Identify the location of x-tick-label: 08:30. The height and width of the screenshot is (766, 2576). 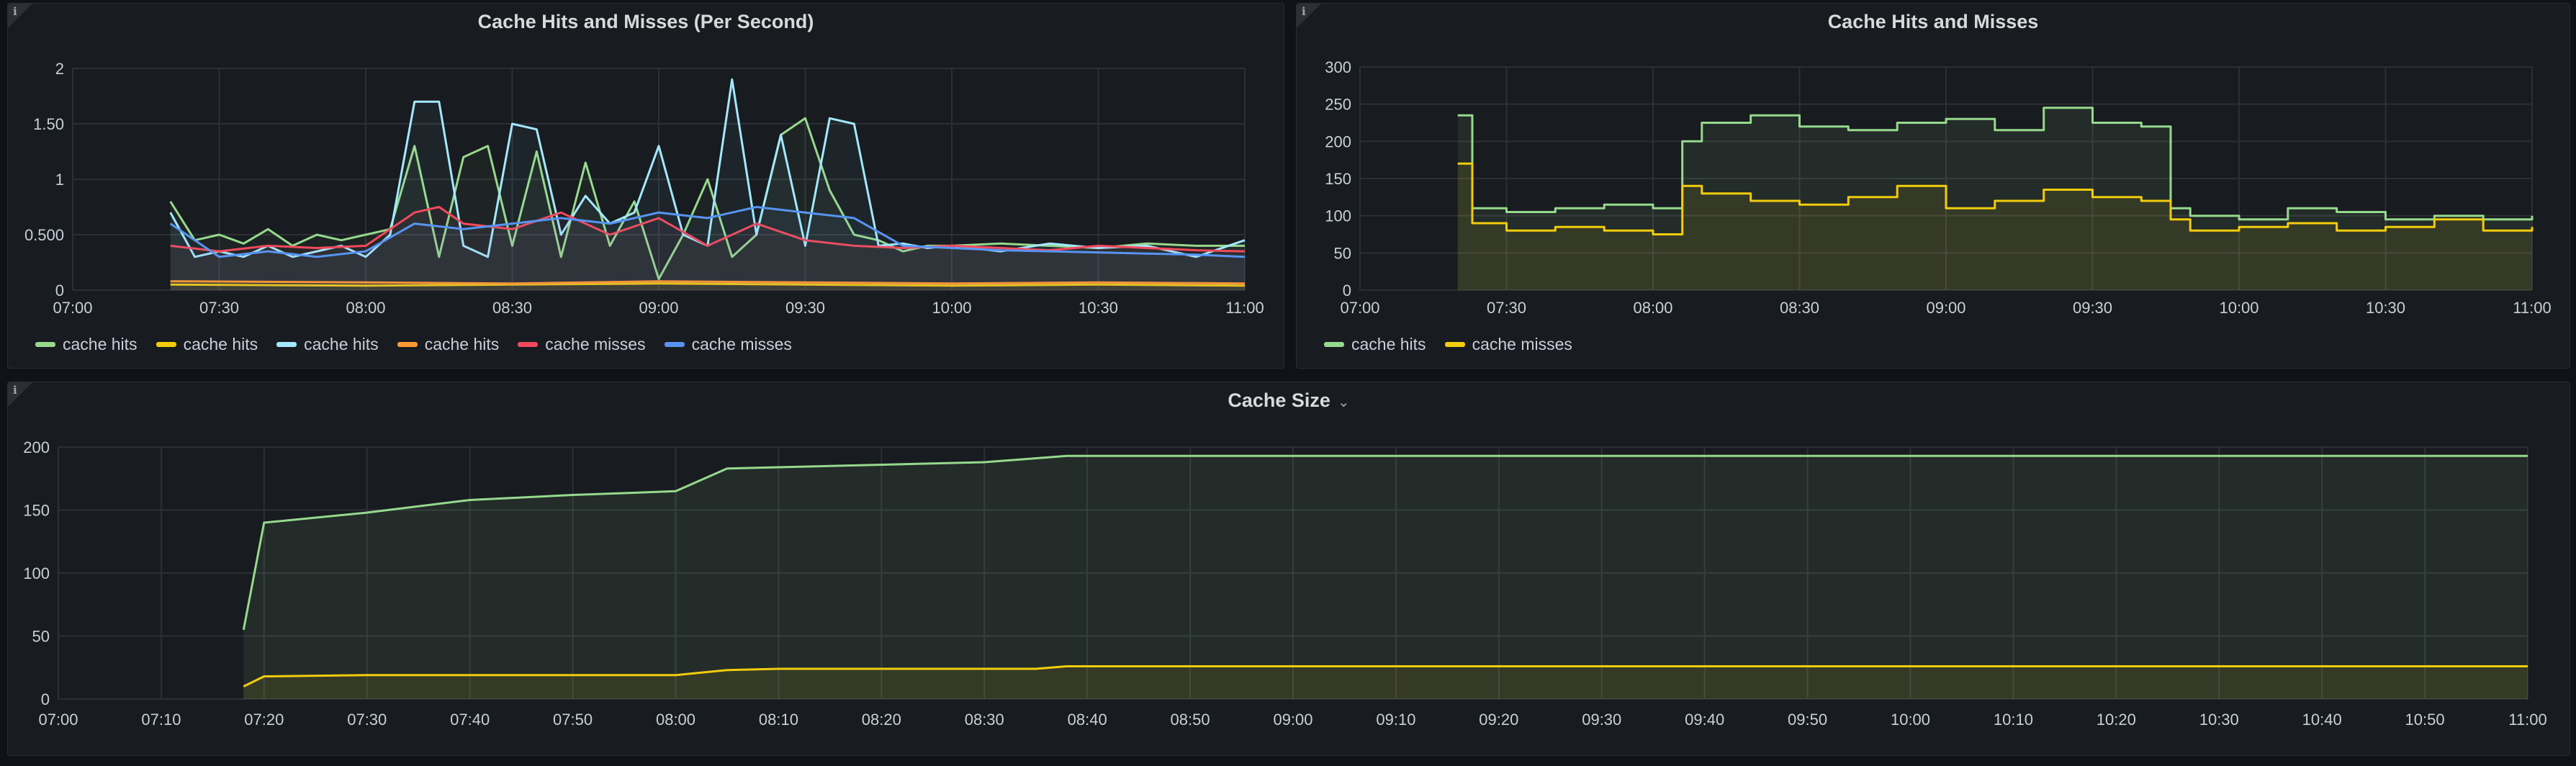
(512, 308).